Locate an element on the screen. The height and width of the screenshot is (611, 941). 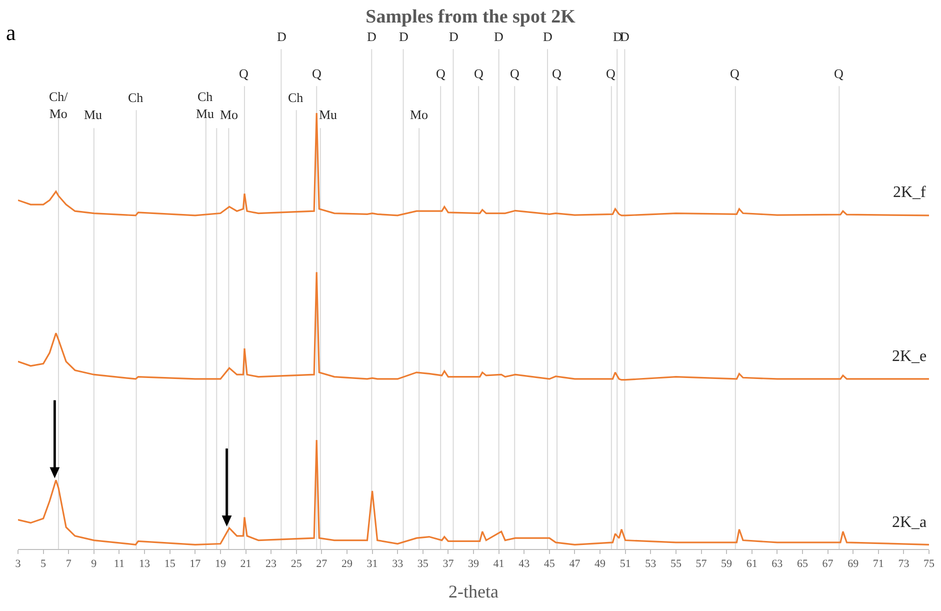
x-tick-label: 9 is located at coordinates (94, 564).